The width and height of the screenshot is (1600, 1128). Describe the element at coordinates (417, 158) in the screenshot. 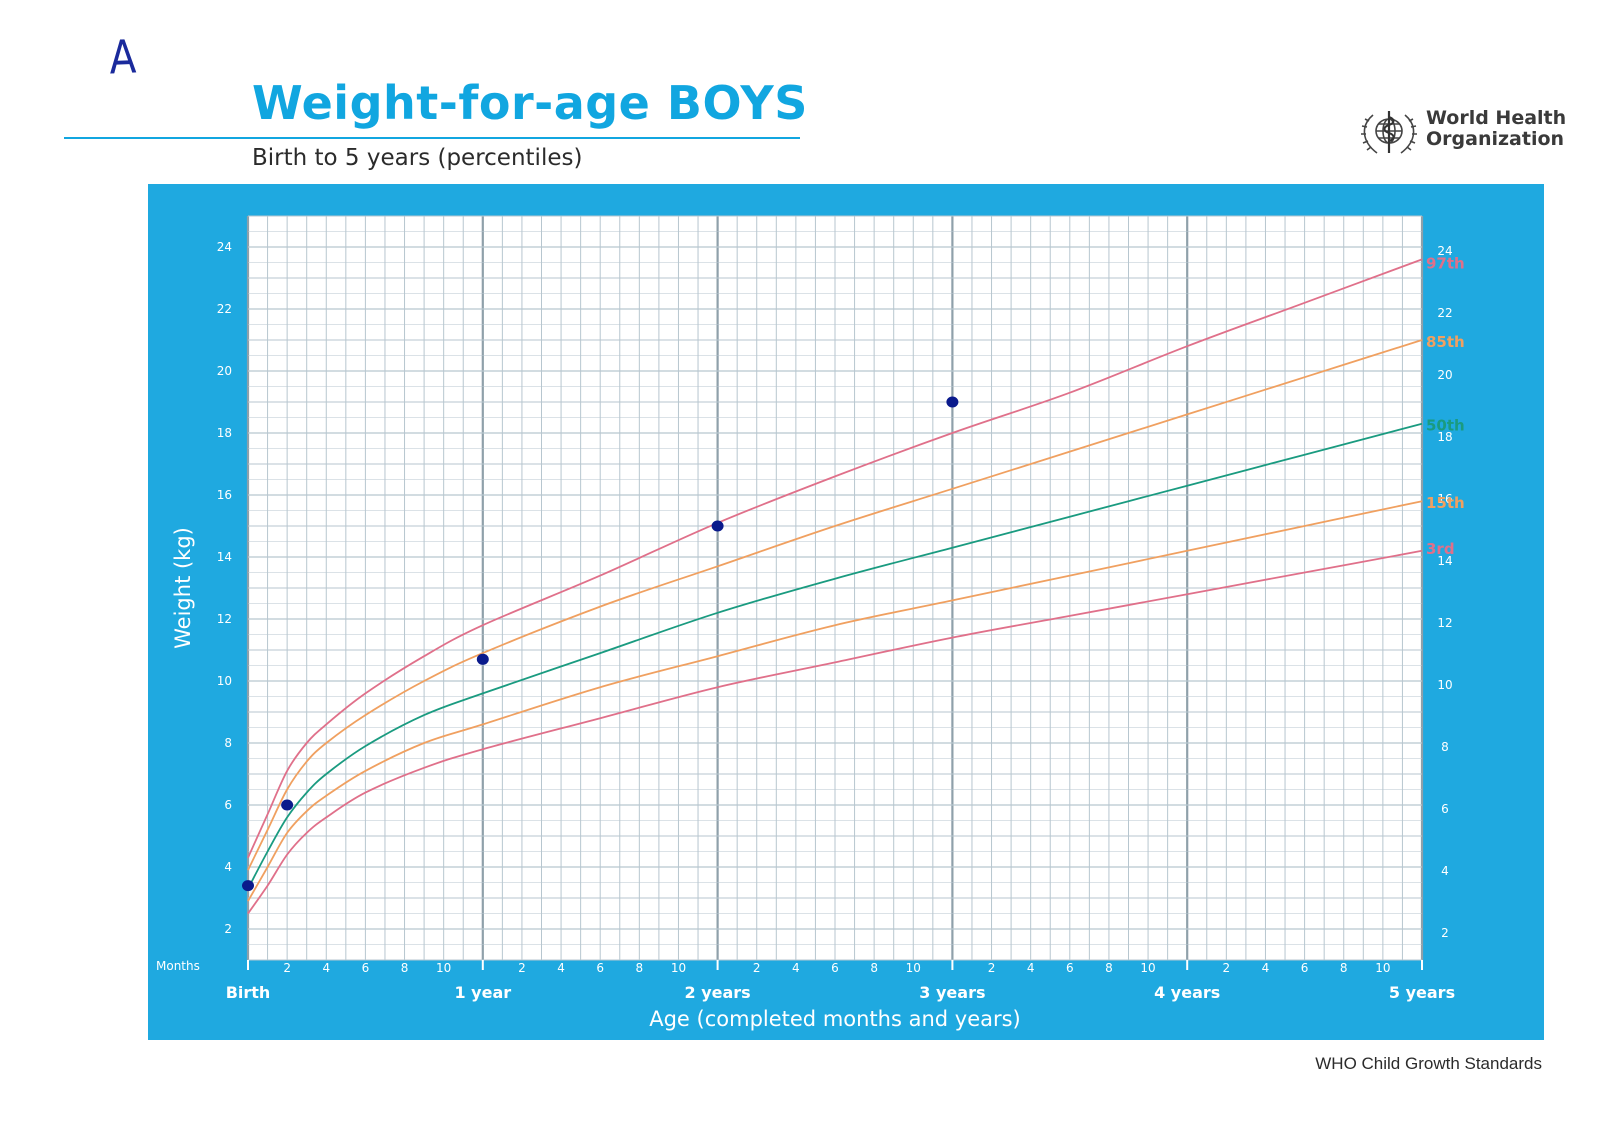

I see `page-subtitle: Birth to 5 years (percentiles)` at that location.